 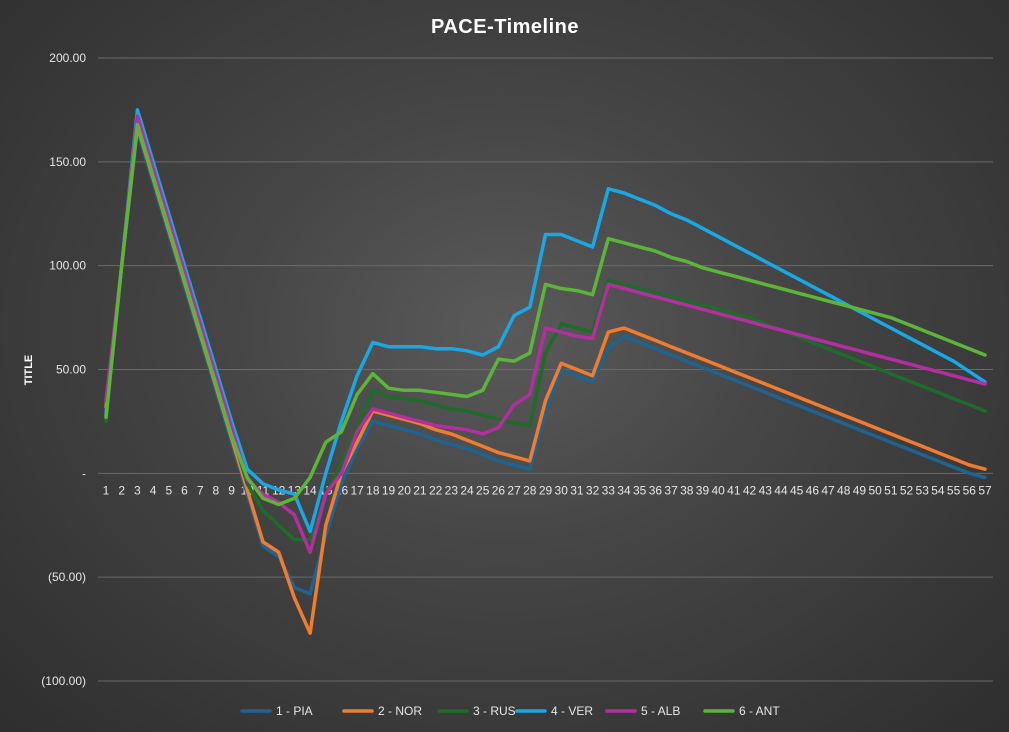 I want to click on x-tick-label: 49, so click(x=860, y=490).